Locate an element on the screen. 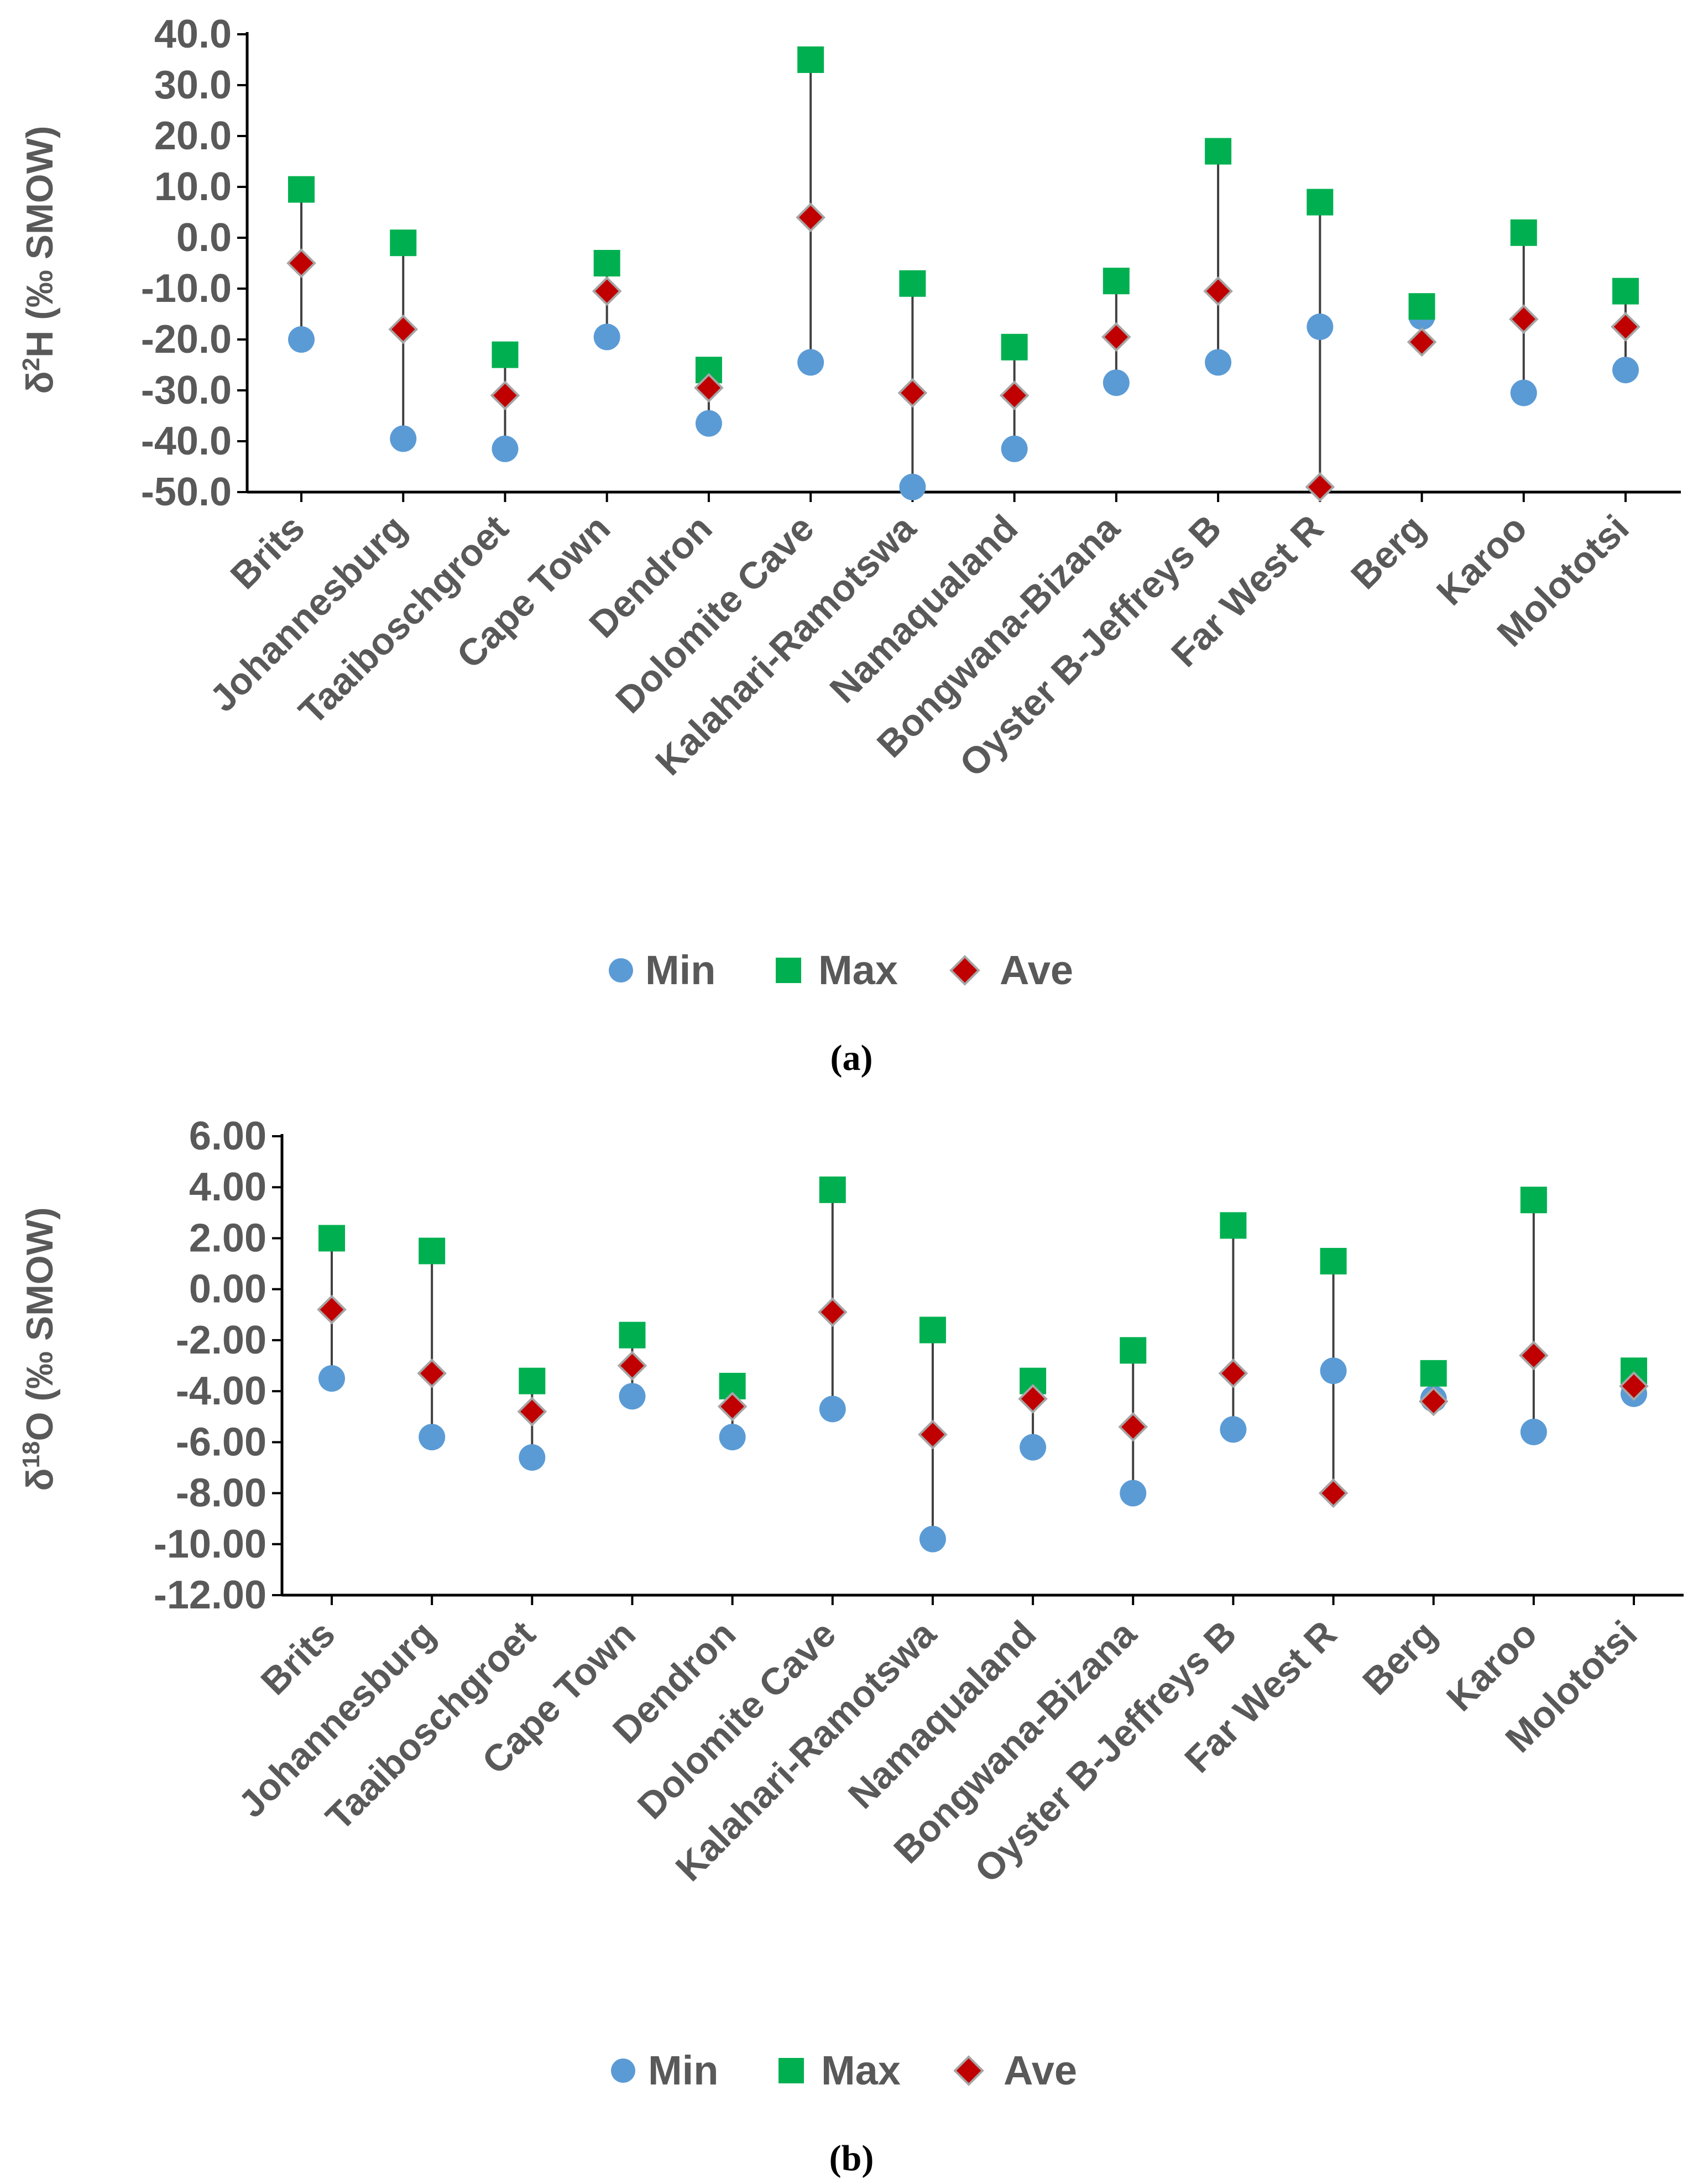  y-tick-label: 4.00 is located at coordinates (228, 1187).